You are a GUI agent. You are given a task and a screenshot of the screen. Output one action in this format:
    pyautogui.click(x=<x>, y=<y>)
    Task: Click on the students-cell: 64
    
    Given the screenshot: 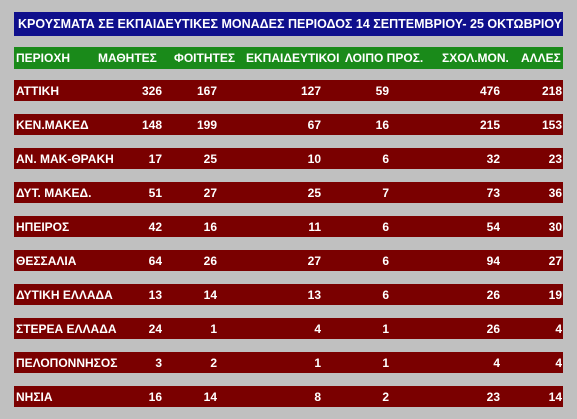 What is the action you would take?
    pyautogui.click(x=155, y=260)
    